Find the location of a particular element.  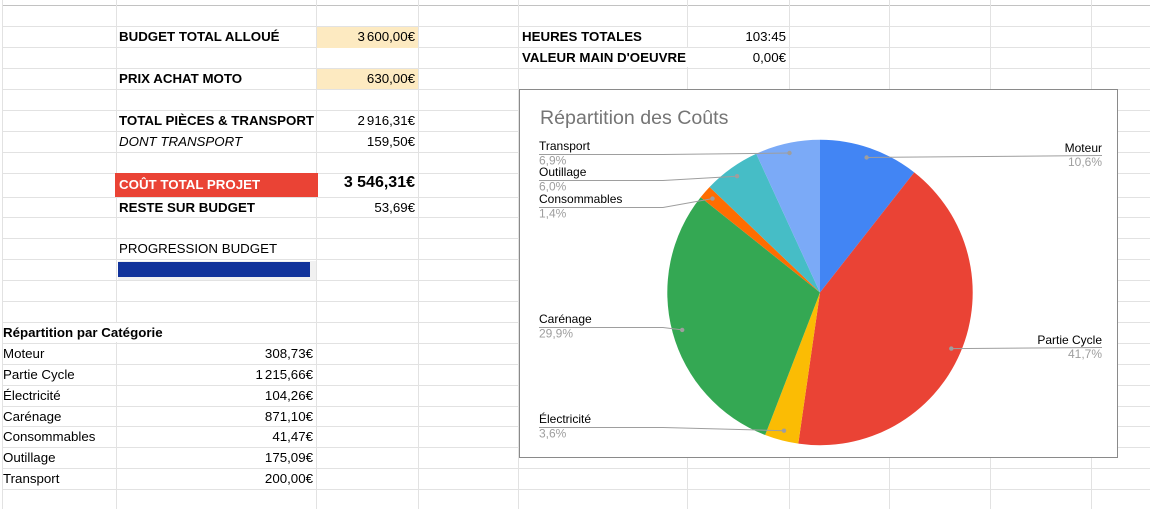

svg-text: Transport is located at coordinates (565, 146).